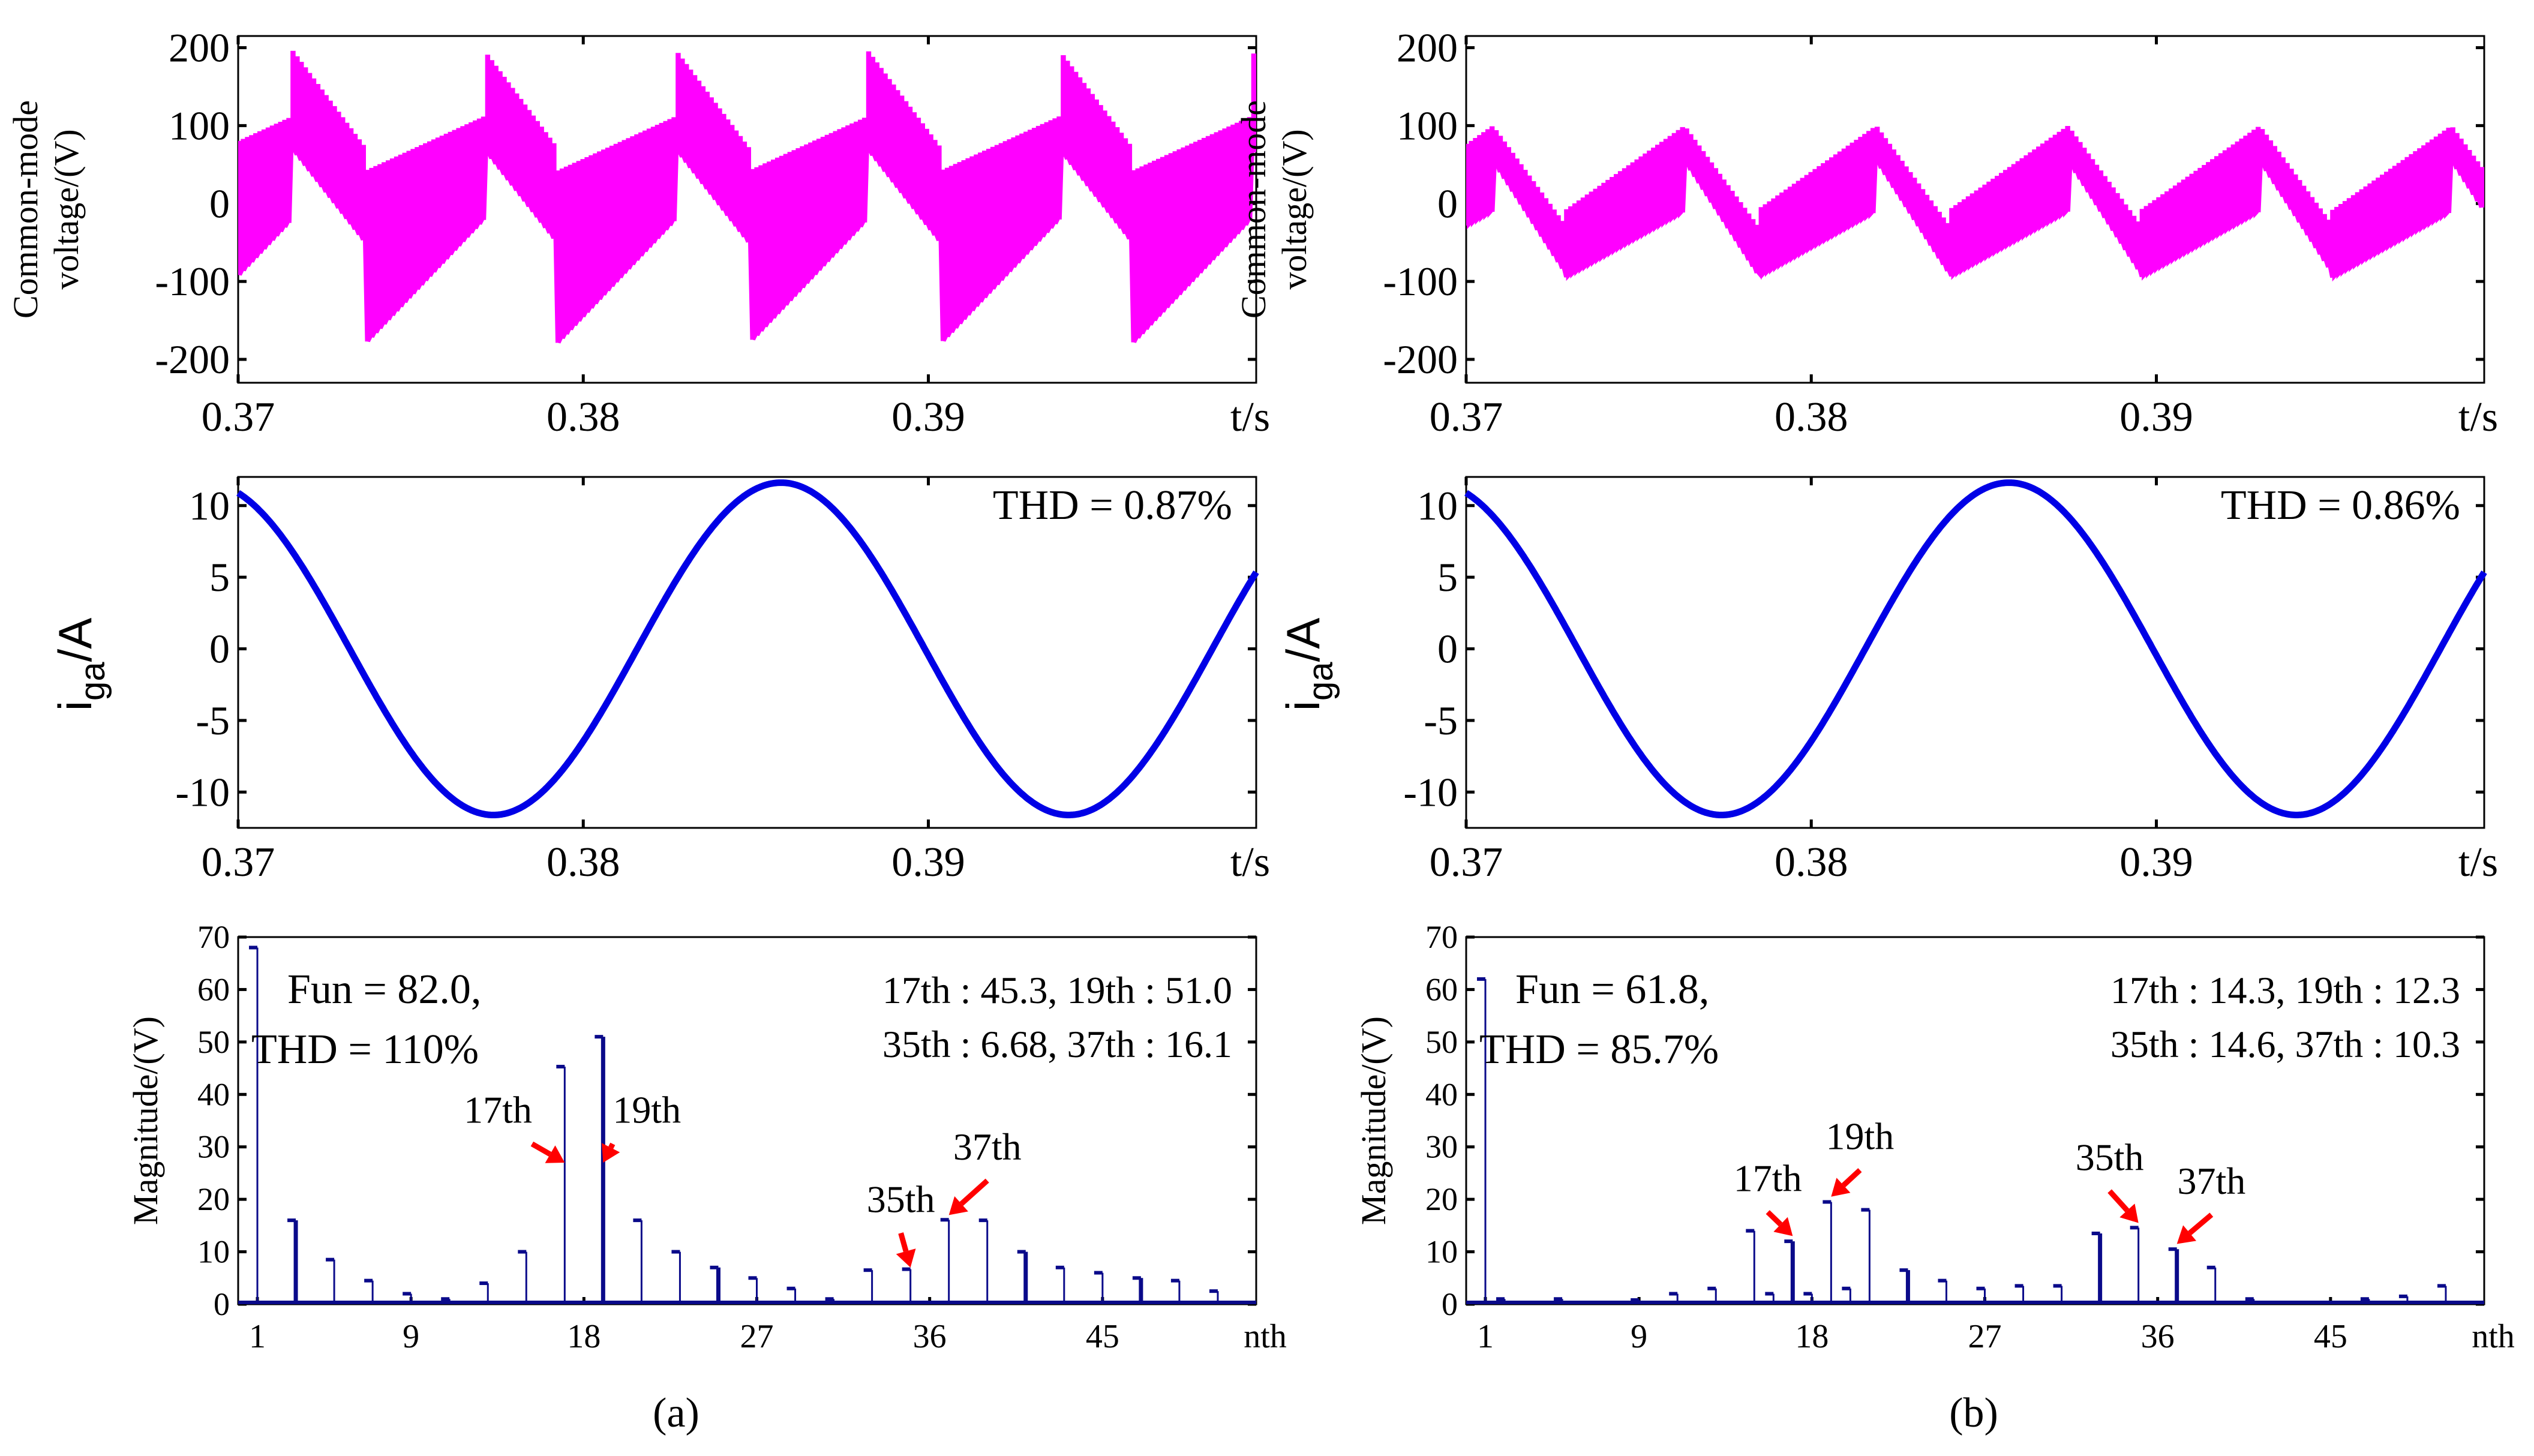 This screenshot has width=2534, height=1456. What do you see at coordinates (384, 989) in the screenshot?
I see `fundamental-text: Fun = 82.0,` at bounding box center [384, 989].